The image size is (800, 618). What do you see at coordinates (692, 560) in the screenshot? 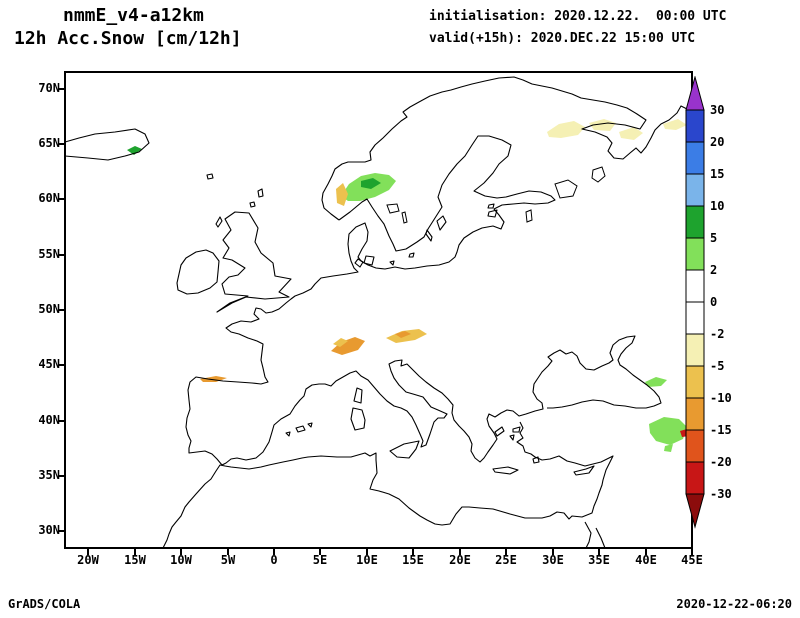
I see `lon-label: 45E` at bounding box center [692, 560].